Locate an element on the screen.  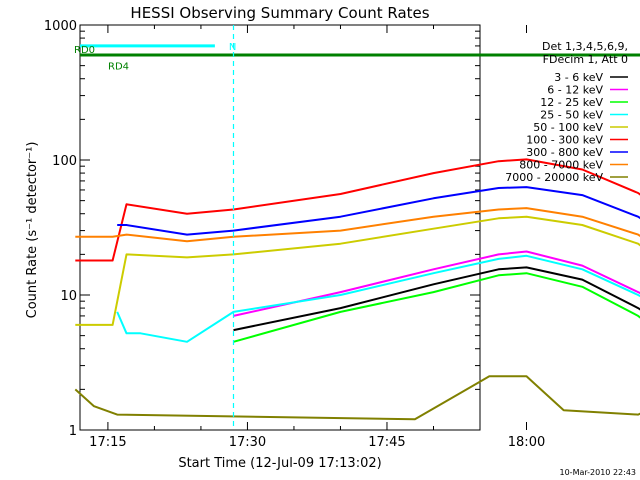
footer-date: 10-Mar-2010 22:43 is located at coordinates (598, 472).